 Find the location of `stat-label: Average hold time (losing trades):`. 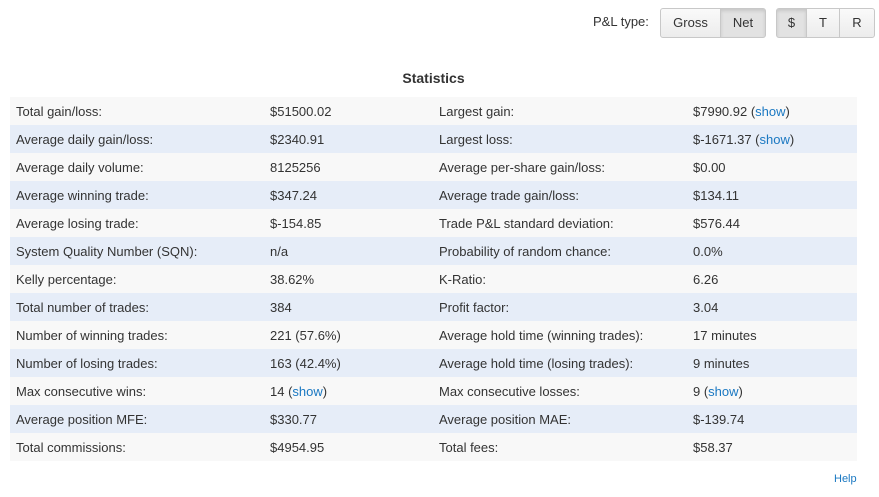

stat-label: Average hold time (losing trades): is located at coordinates (536, 363).